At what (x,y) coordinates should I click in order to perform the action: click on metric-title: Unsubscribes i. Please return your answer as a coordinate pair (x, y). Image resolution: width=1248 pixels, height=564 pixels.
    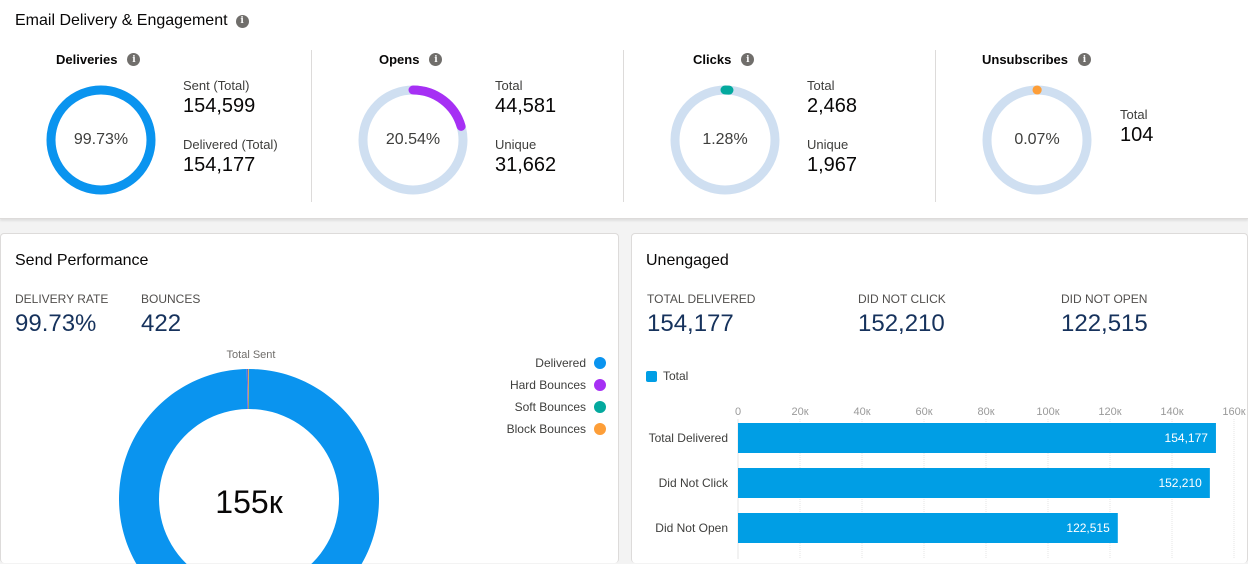
    Looking at the image, I should click on (1036, 59).